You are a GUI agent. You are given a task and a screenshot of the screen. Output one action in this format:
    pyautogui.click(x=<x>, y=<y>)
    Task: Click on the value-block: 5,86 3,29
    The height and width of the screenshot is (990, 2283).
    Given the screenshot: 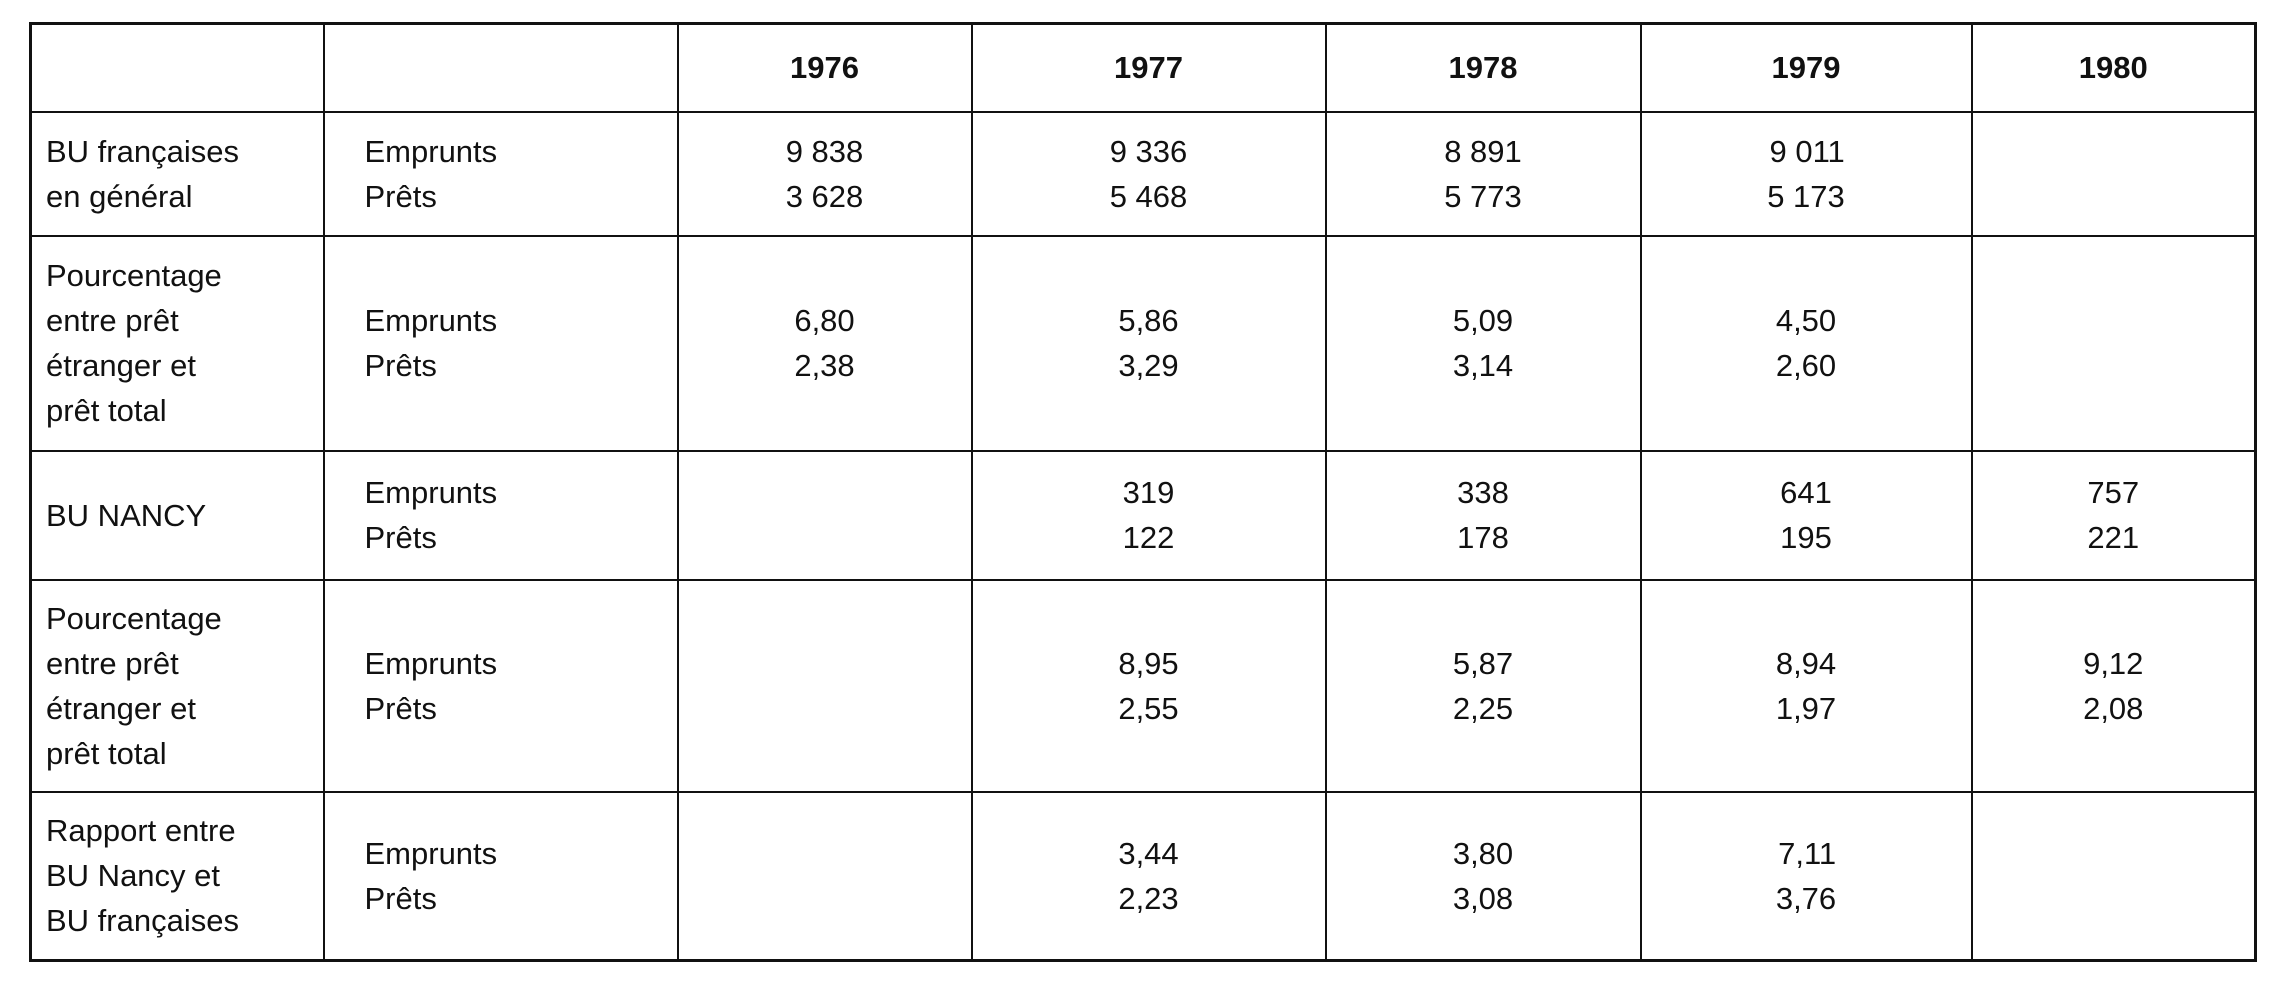 What is the action you would take?
    pyautogui.click(x=1148, y=343)
    